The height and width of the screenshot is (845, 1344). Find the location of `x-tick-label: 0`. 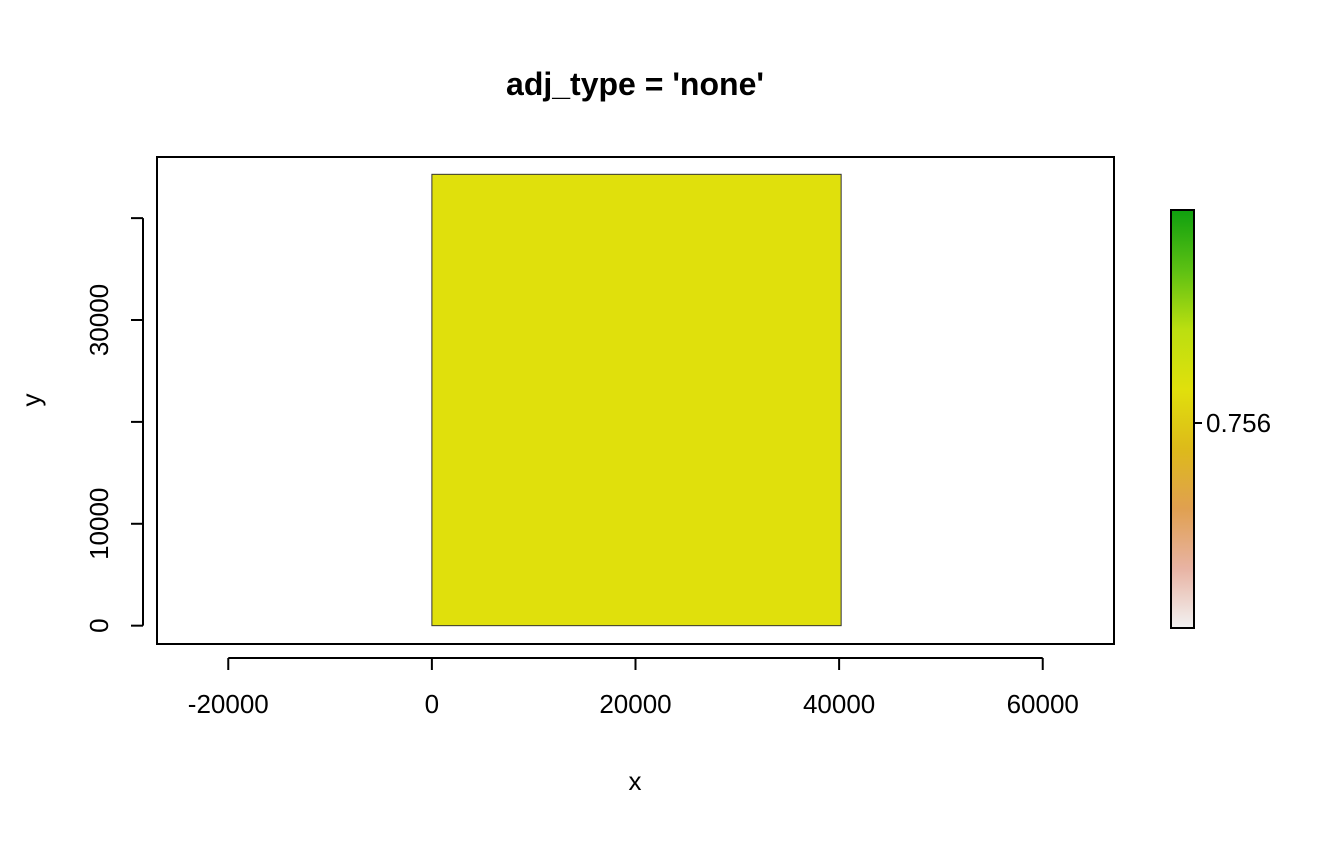

x-tick-label: 0 is located at coordinates (432, 704).